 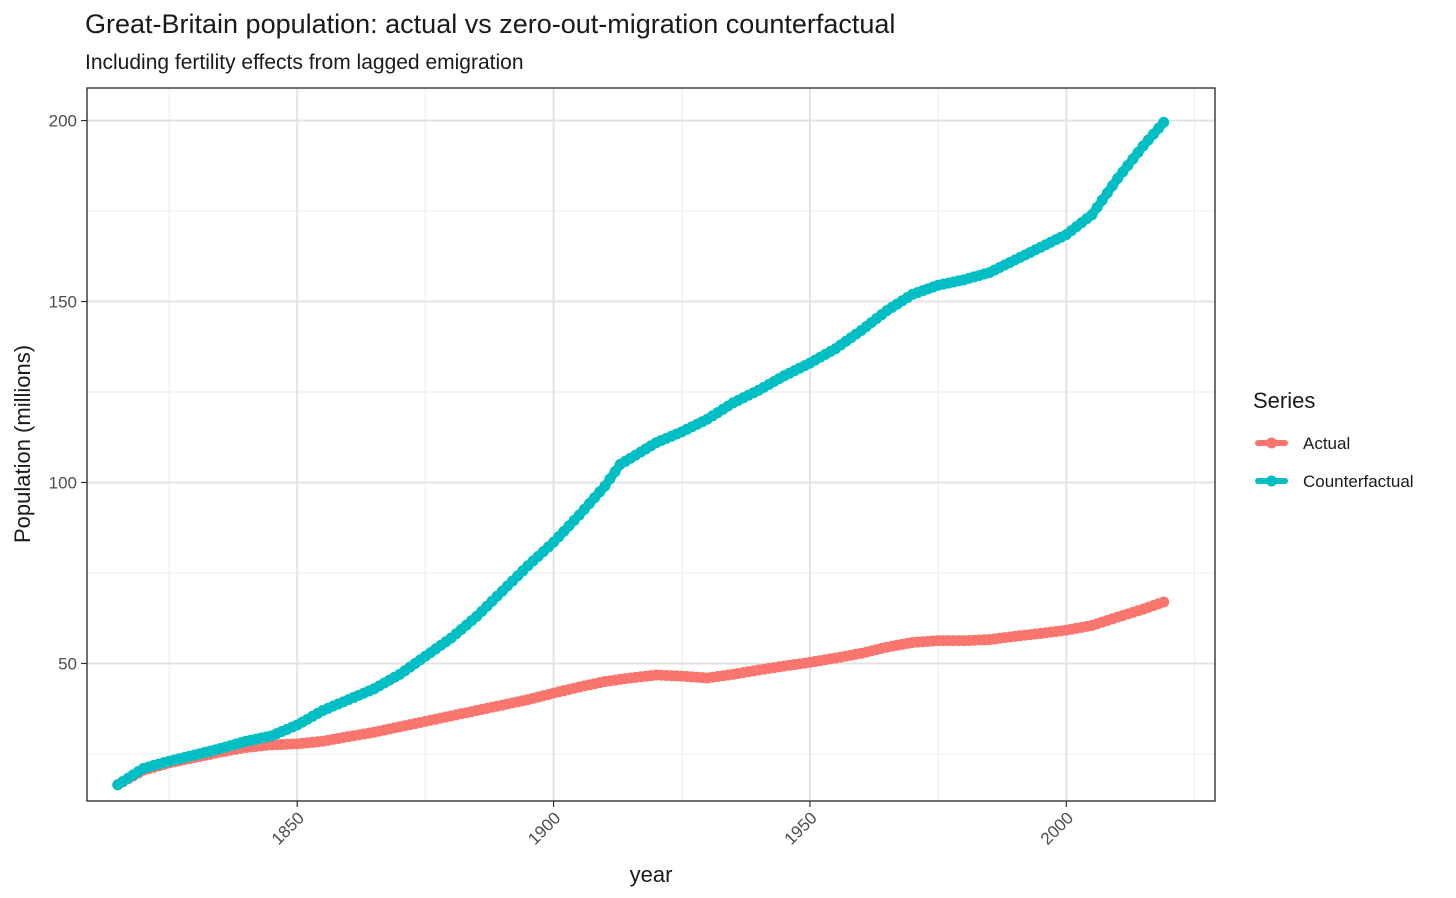 I want to click on data-point-actual, so click(x=1164, y=602).